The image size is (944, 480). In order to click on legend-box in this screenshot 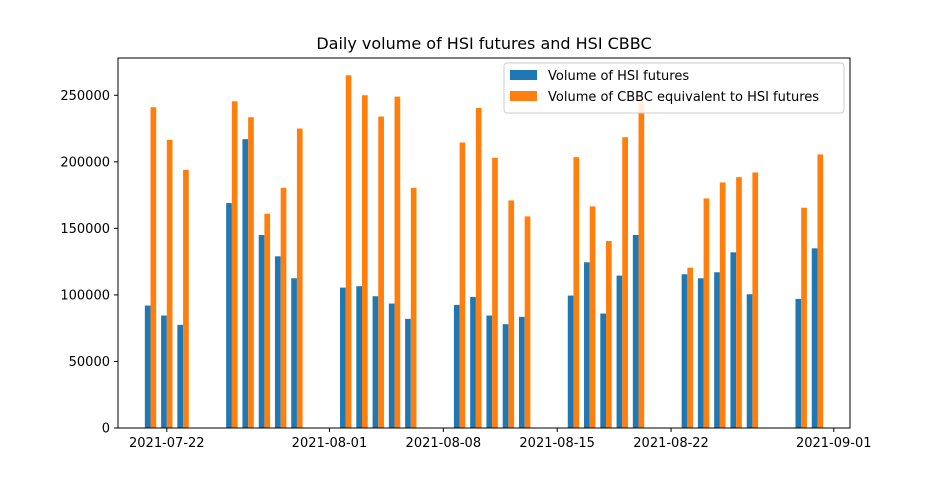, I will do `click(674, 88)`.